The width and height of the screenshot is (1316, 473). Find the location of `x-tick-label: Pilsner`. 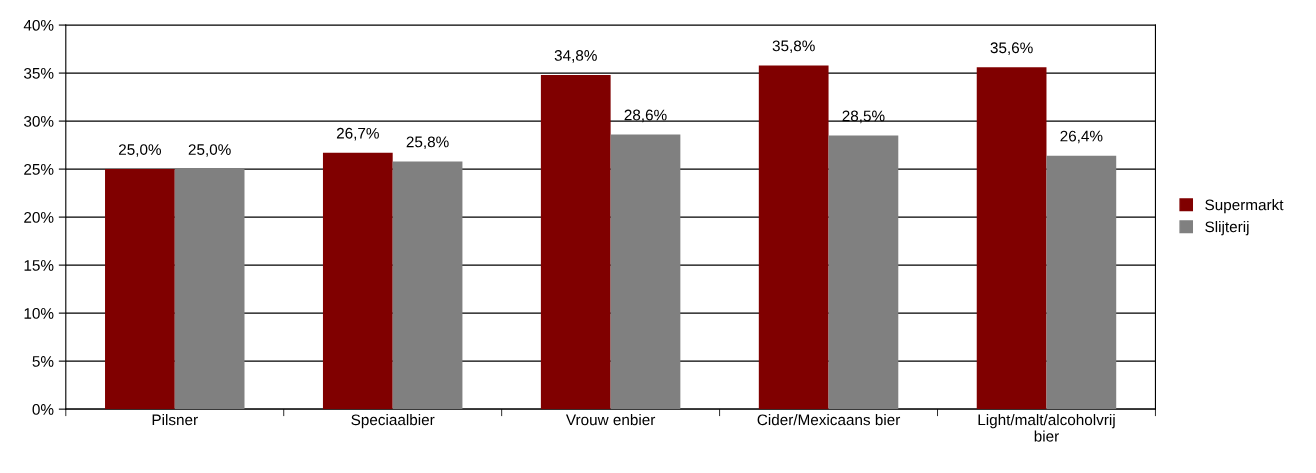

x-tick-label: Pilsner is located at coordinates (175, 420).